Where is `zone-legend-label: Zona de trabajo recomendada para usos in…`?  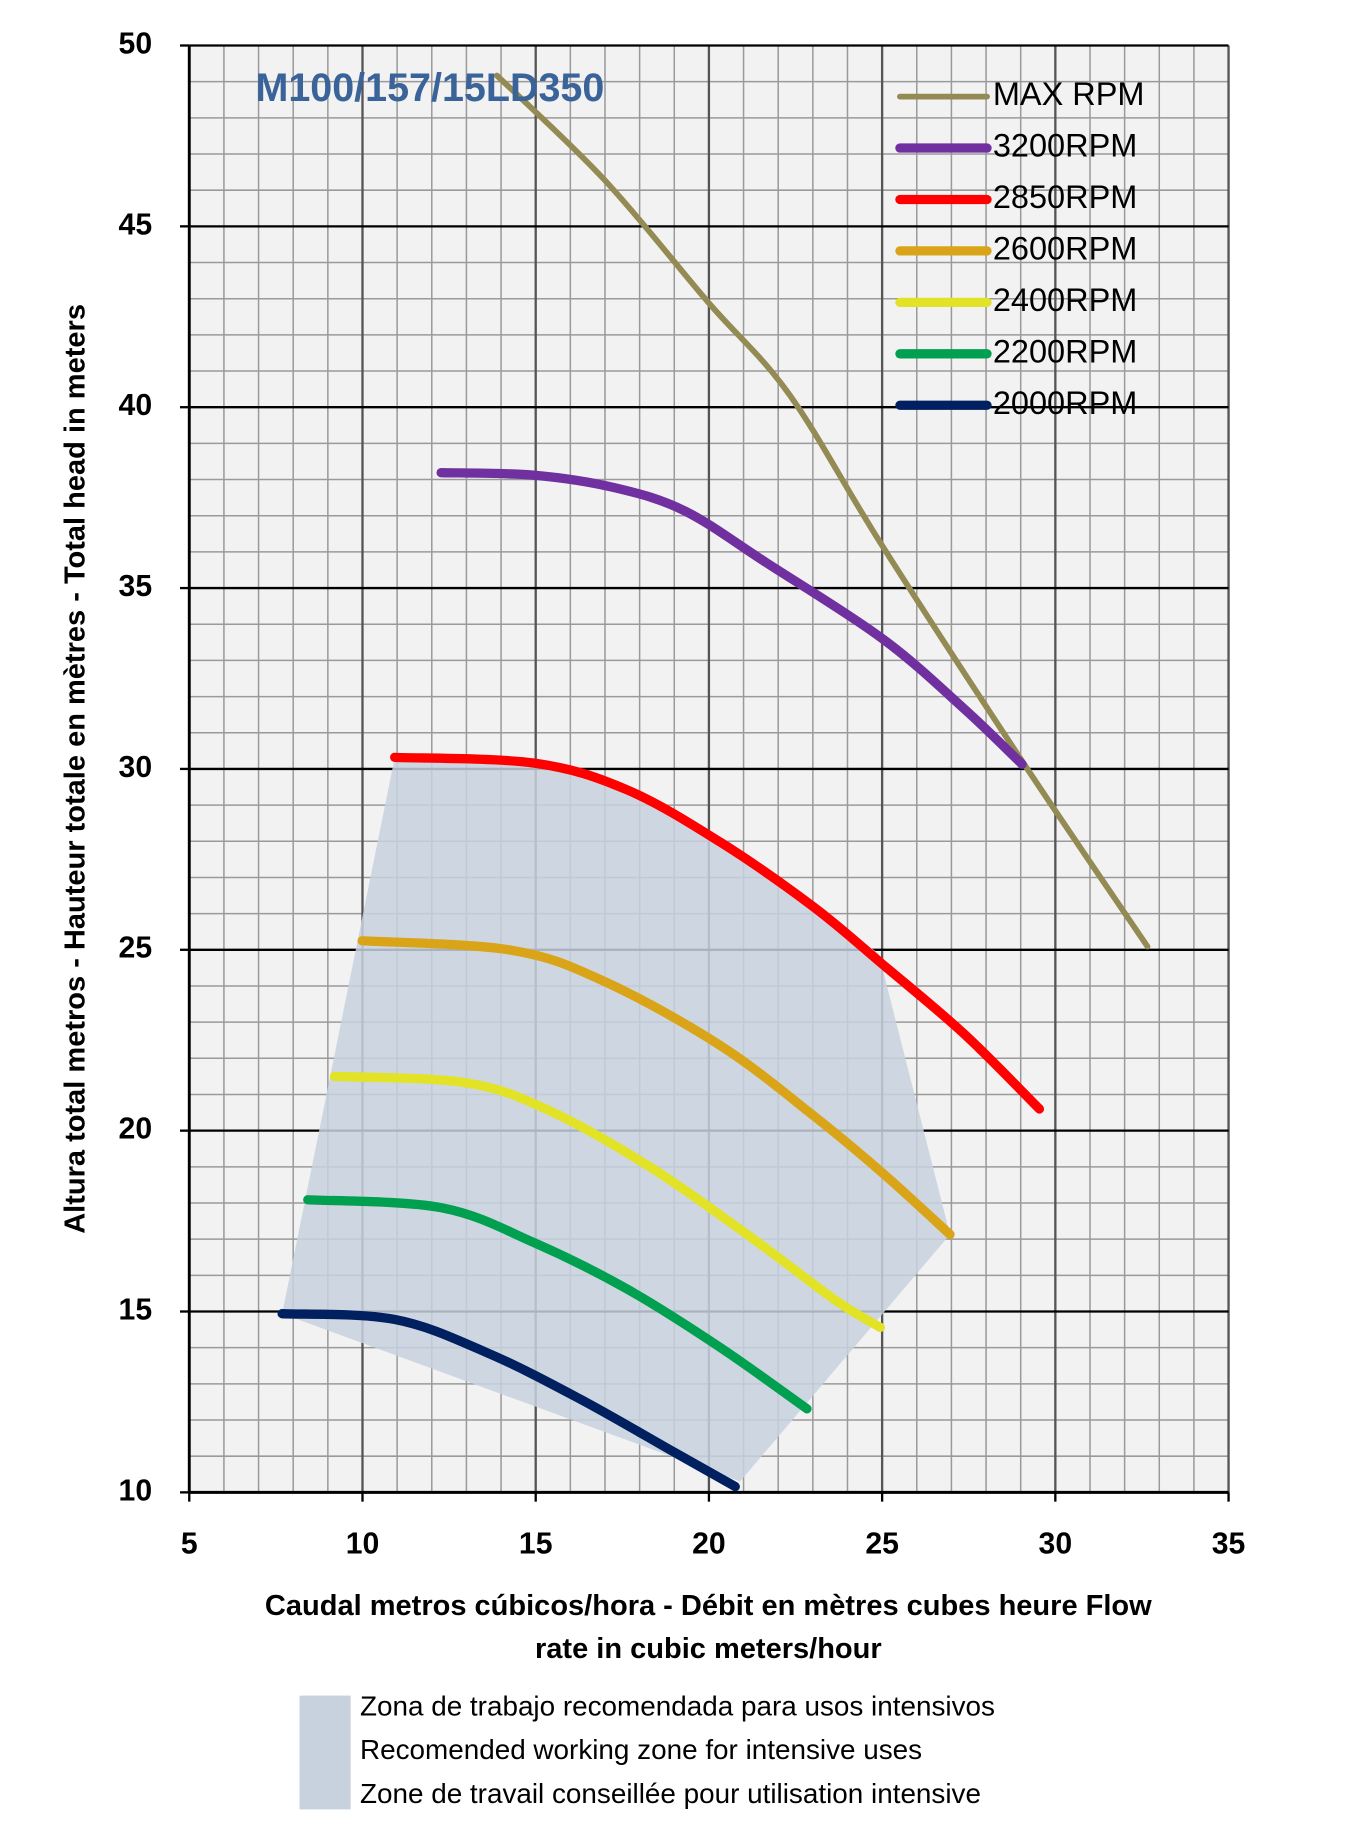 zone-legend-label: Zona de trabajo recomendada para usos in… is located at coordinates (677, 1706).